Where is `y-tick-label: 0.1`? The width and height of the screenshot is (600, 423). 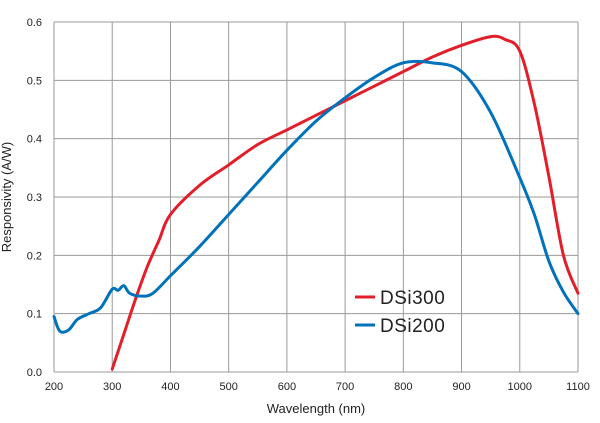 y-tick-label: 0.1 is located at coordinates (34, 315).